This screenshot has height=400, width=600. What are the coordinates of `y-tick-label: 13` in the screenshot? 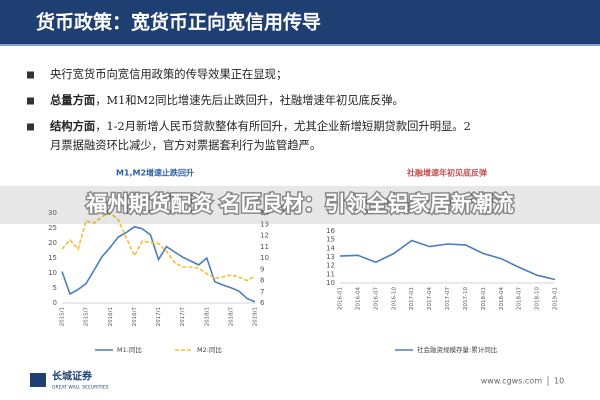 It's located at (330, 257).